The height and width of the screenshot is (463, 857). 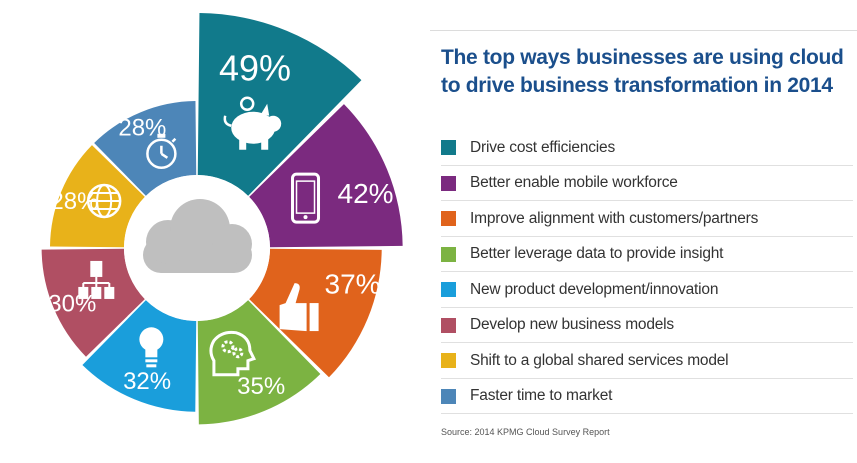 I want to click on head-gears-icon, so click(x=233, y=353).